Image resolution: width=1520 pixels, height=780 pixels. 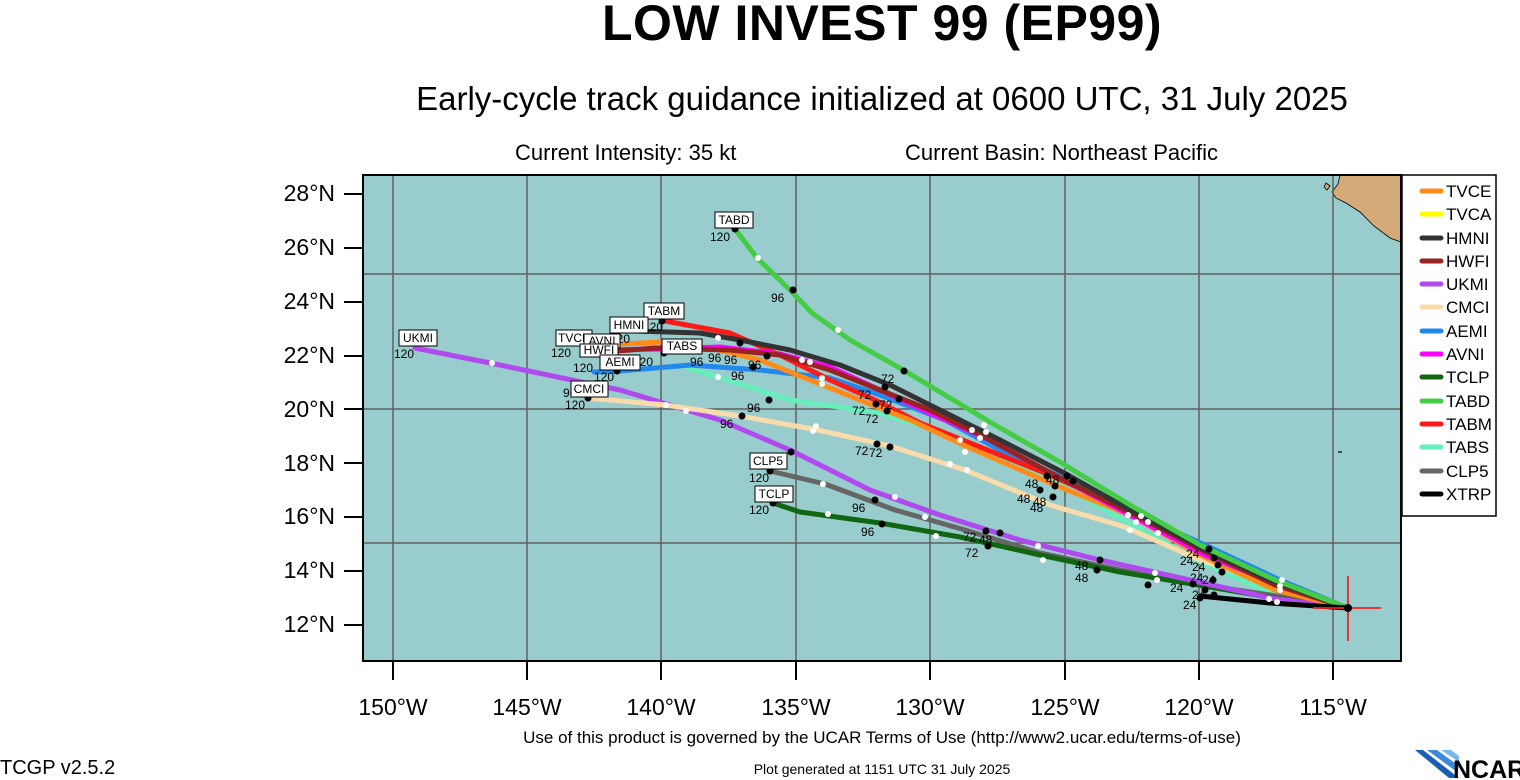 What do you see at coordinates (574, 338) in the screenshot?
I see `svg-text: TVCE` at bounding box center [574, 338].